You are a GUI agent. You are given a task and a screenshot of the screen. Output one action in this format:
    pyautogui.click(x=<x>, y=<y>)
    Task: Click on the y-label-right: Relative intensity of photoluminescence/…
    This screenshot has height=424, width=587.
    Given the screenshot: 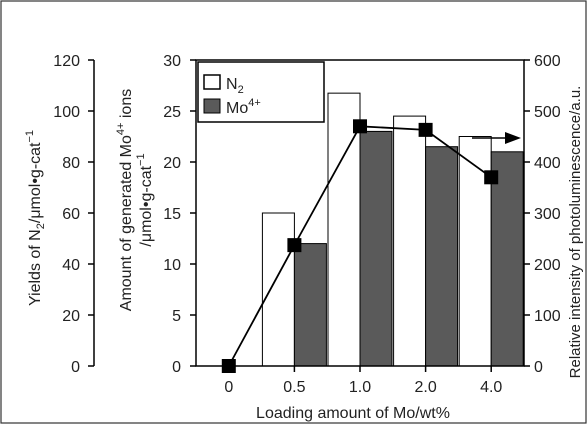 What is the action you would take?
    pyautogui.click(x=575, y=232)
    